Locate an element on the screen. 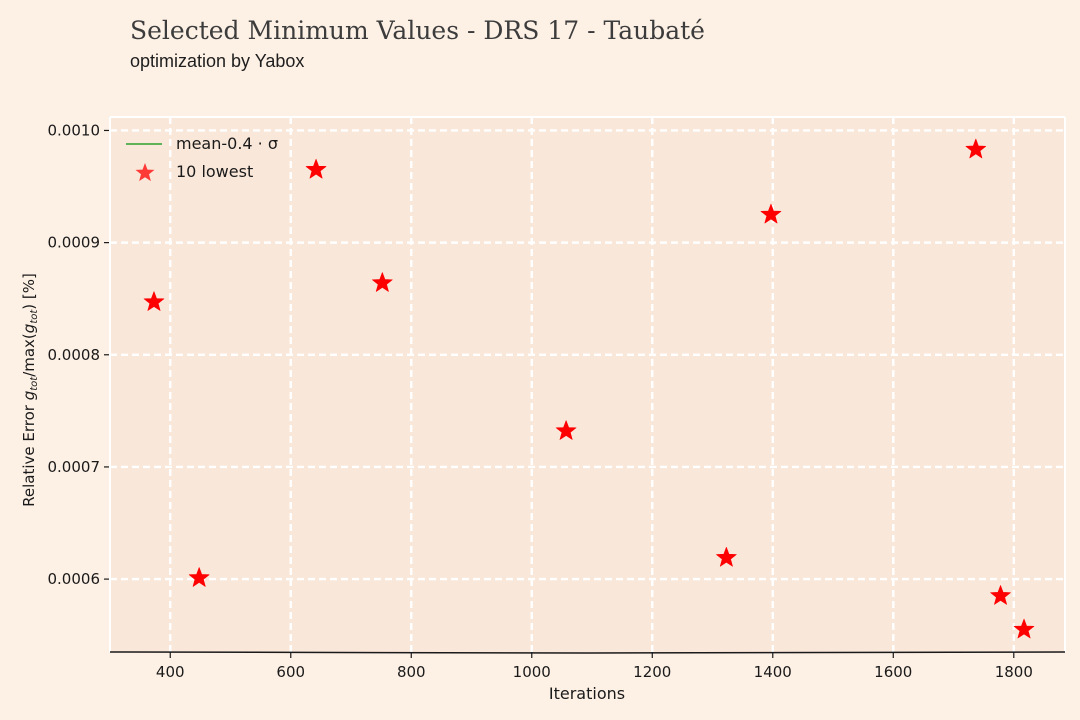 The image size is (1080, 720). chart-subtitle: optimization by Yabox is located at coordinates (217, 61).